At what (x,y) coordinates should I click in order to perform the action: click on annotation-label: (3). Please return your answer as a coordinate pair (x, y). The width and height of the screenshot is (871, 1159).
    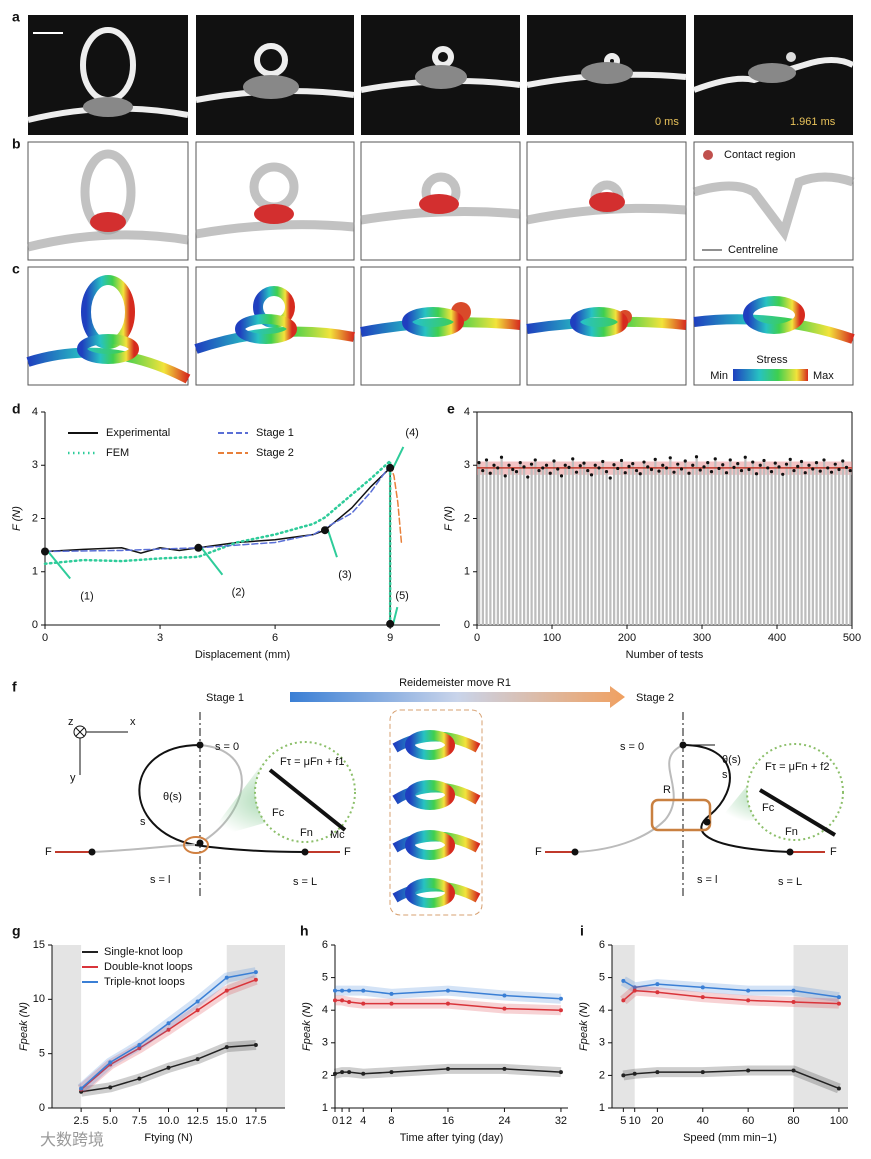
    Looking at the image, I should click on (344, 575).